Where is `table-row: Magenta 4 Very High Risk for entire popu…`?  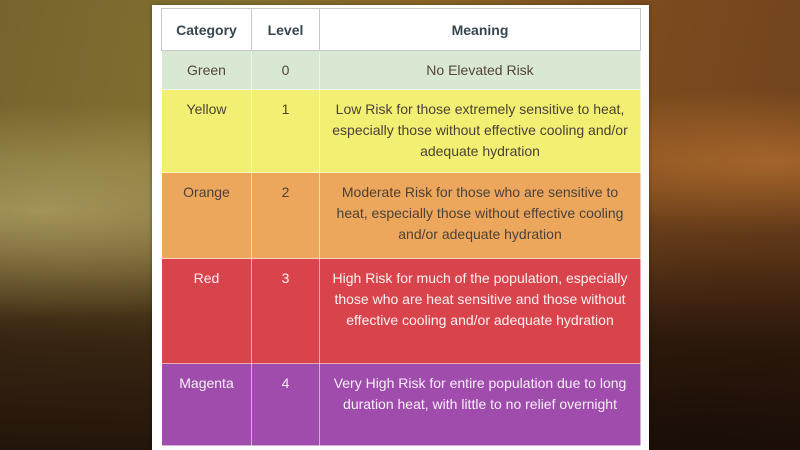
table-row: Magenta 4 Very High Risk for entire popu… is located at coordinates (401, 404).